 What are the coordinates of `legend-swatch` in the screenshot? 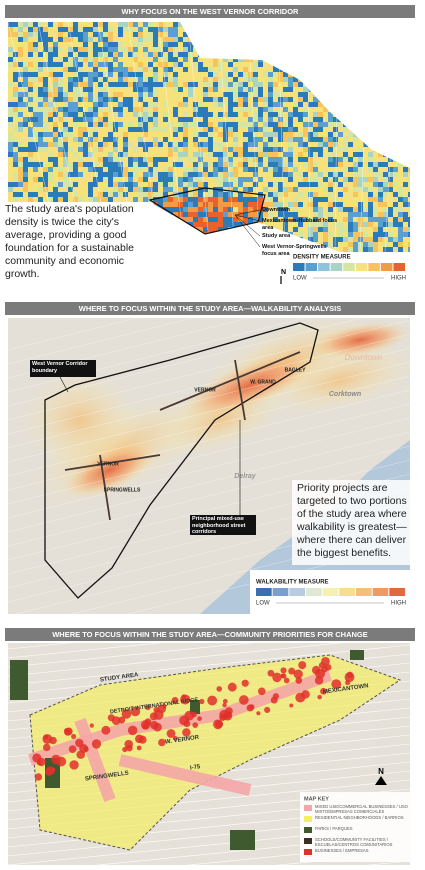 It's located at (299, 267).